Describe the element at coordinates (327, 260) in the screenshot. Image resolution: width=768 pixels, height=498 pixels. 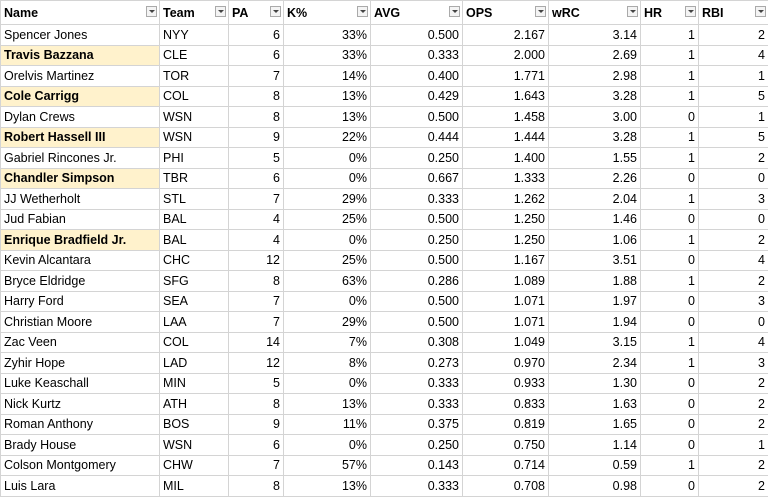
I see `cell: 25%` at that location.